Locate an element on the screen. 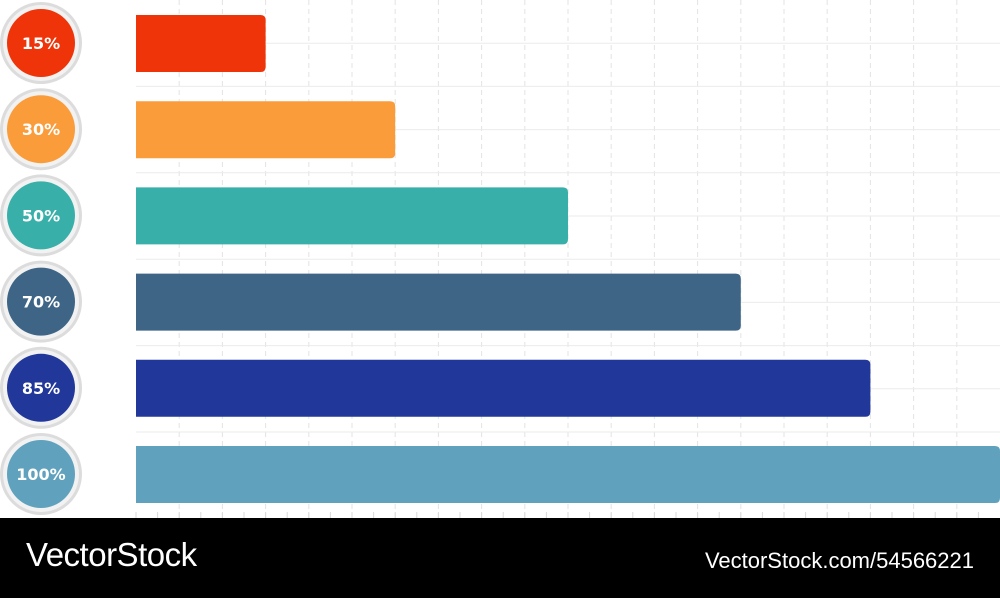 The width and height of the screenshot is (1000, 598). badge-label-1: 15% is located at coordinates (41, 43).